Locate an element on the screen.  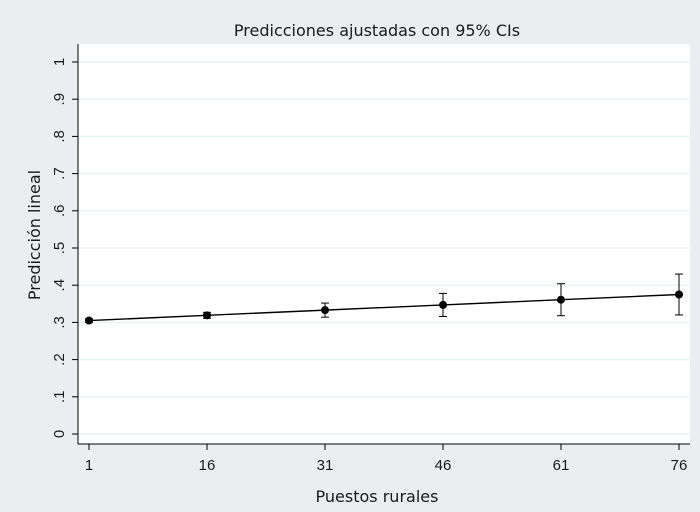
y-axis-ticks: 0 .1 .2 .3 .4 .5 .6 .7 .8 .9 1 is located at coordinates (64, 248).